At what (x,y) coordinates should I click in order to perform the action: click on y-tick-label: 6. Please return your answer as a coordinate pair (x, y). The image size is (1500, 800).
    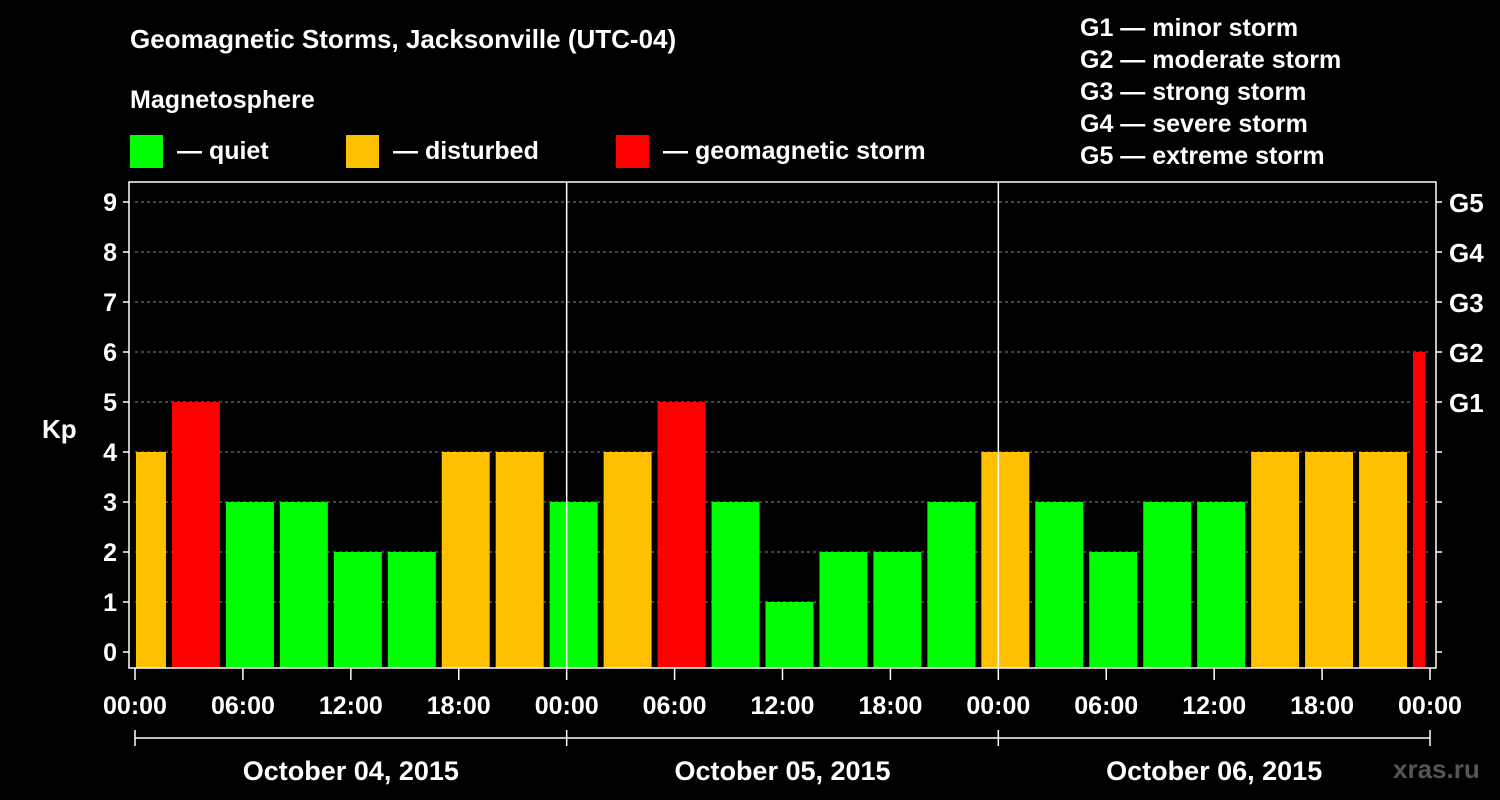
    Looking at the image, I should click on (110, 353).